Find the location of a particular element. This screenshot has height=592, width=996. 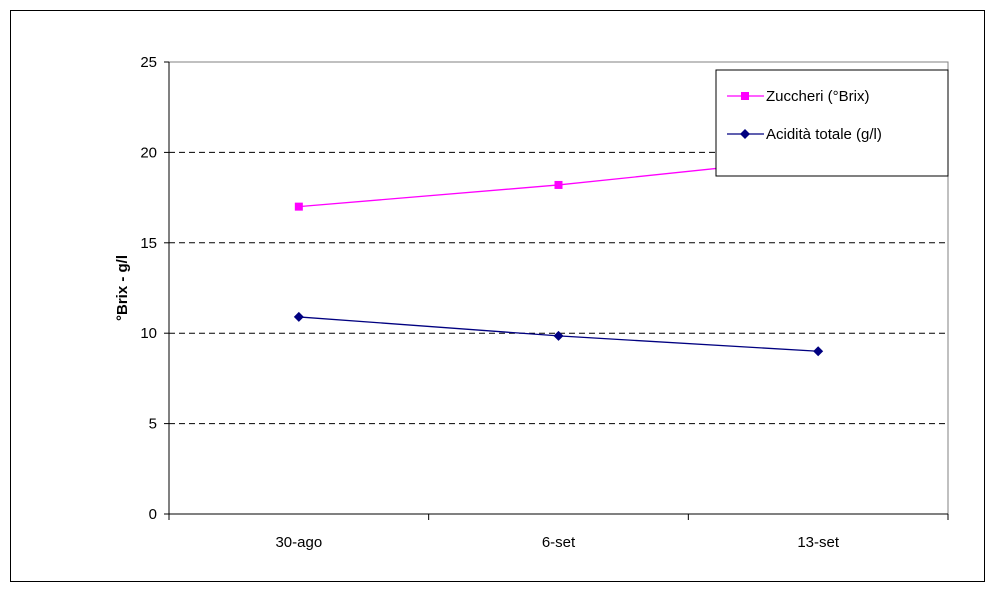

legend-item: Zuccheri (°Brix) is located at coordinates (798, 96).